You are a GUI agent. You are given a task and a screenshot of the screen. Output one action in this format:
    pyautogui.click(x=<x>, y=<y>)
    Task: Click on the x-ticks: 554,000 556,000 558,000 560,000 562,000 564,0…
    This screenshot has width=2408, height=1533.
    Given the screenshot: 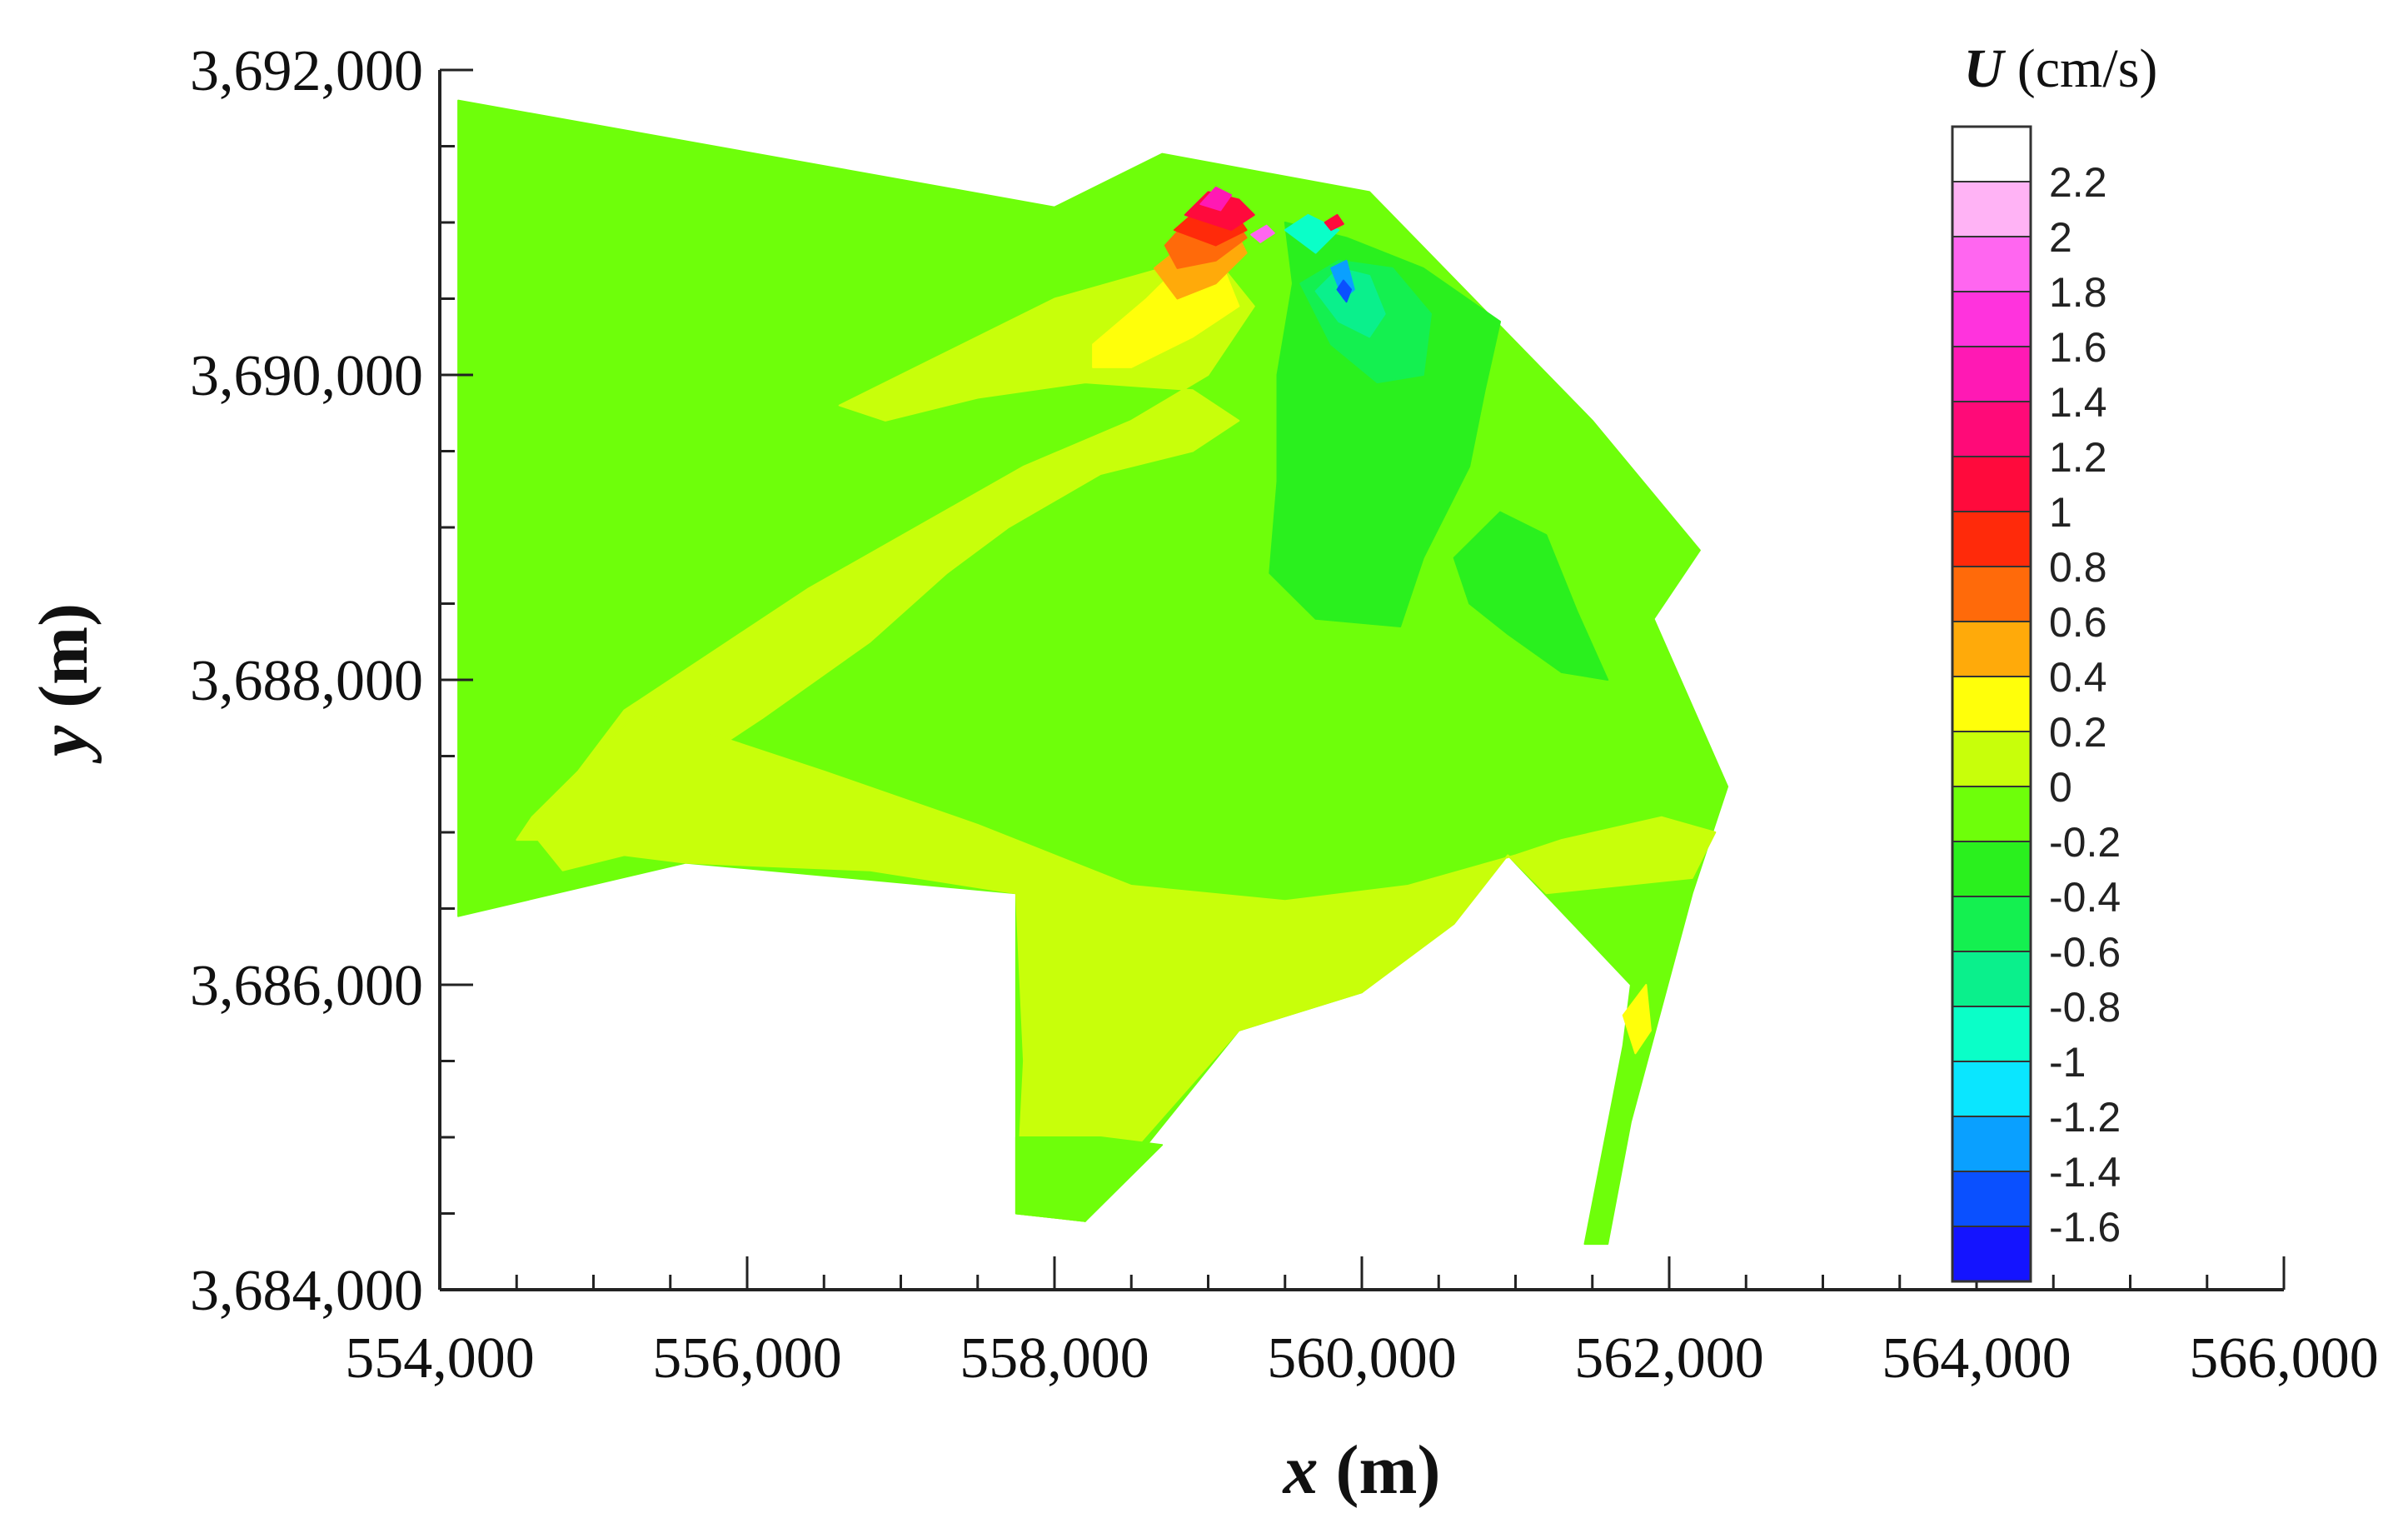 What is the action you would take?
    pyautogui.click(x=1362, y=1323)
    